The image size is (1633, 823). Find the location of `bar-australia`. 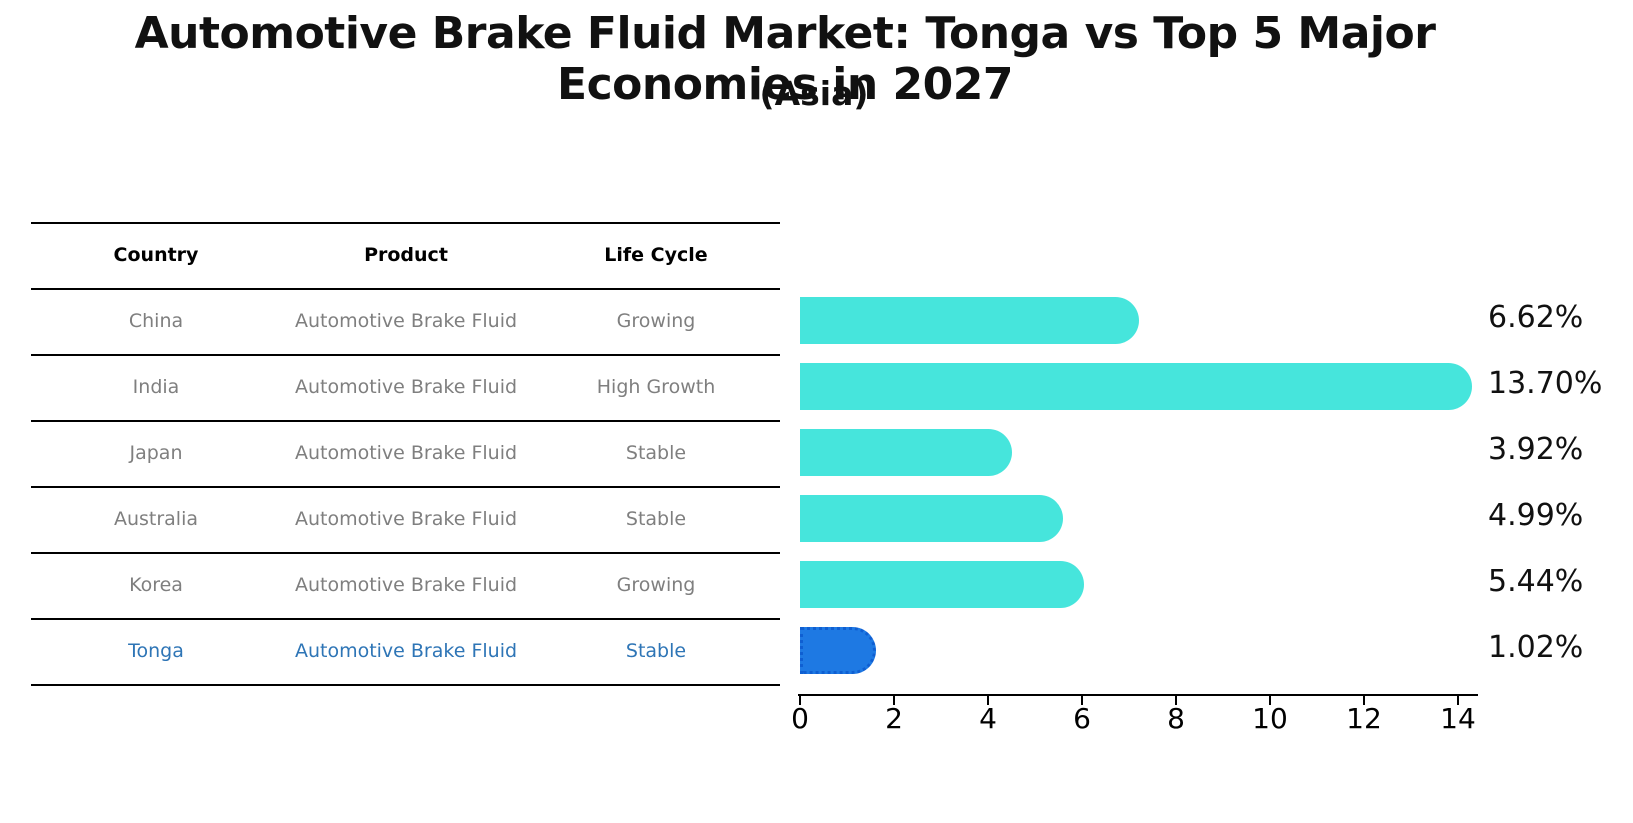

bar-australia is located at coordinates (931, 518).